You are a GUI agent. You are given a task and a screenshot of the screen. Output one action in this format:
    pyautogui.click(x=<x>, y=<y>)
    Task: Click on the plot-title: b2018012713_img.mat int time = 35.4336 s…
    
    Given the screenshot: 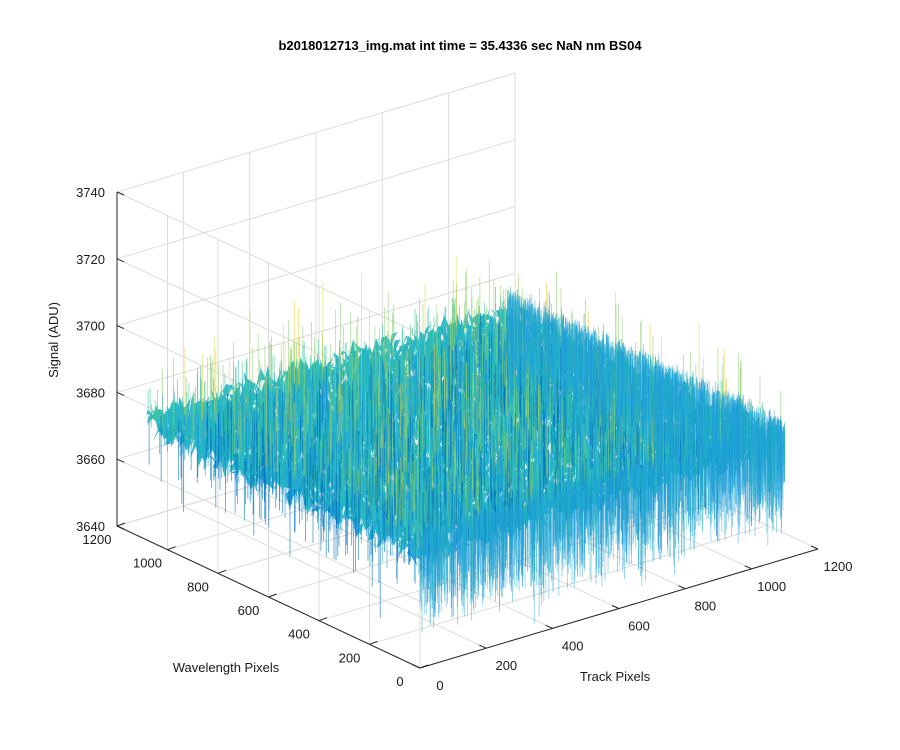 What is the action you would take?
    pyautogui.click(x=460, y=45)
    